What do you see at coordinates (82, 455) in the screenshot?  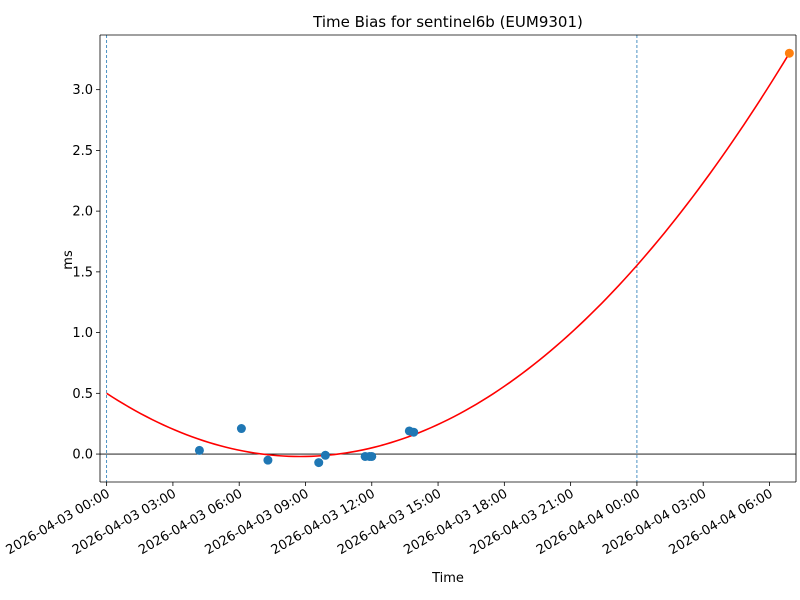 I see `y-tick-label: 0.0` at bounding box center [82, 455].